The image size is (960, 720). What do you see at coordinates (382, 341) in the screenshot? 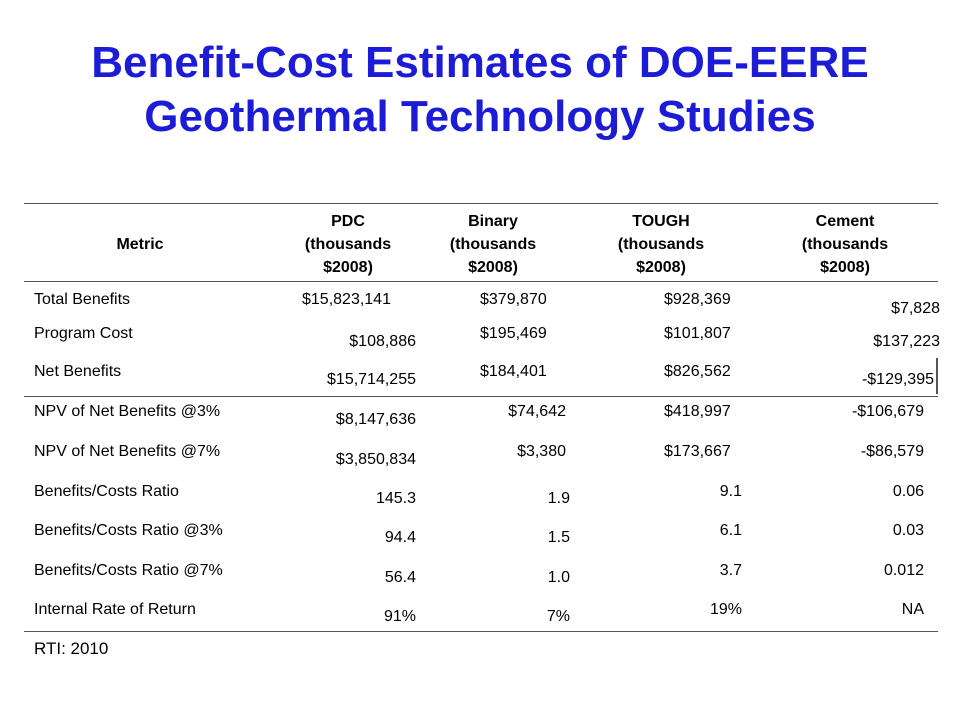
I see `pdc-value: $108,886` at bounding box center [382, 341].